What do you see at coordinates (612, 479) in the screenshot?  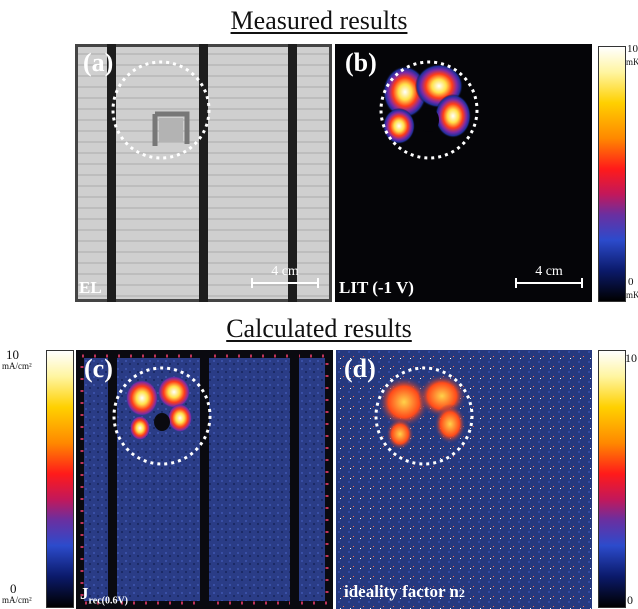 I see `colorbar-d` at bounding box center [612, 479].